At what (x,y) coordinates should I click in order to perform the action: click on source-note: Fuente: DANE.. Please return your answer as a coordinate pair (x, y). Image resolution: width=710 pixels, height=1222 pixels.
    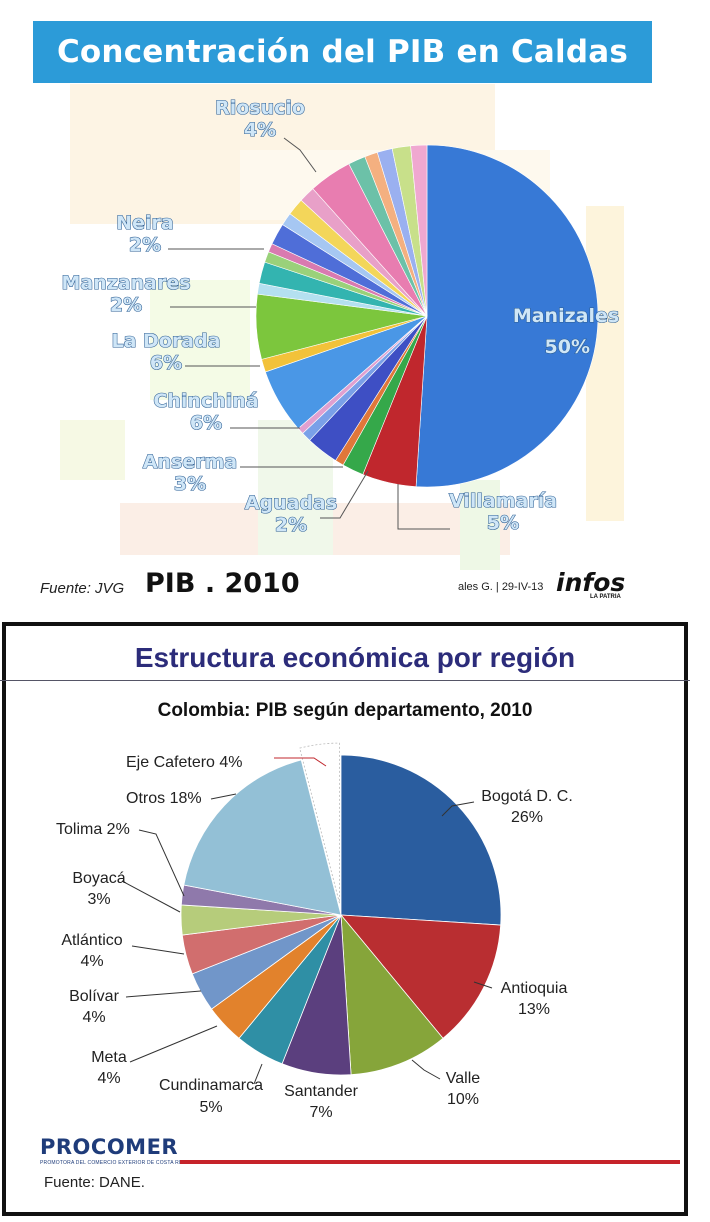
    Looking at the image, I should click on (94, 1182).